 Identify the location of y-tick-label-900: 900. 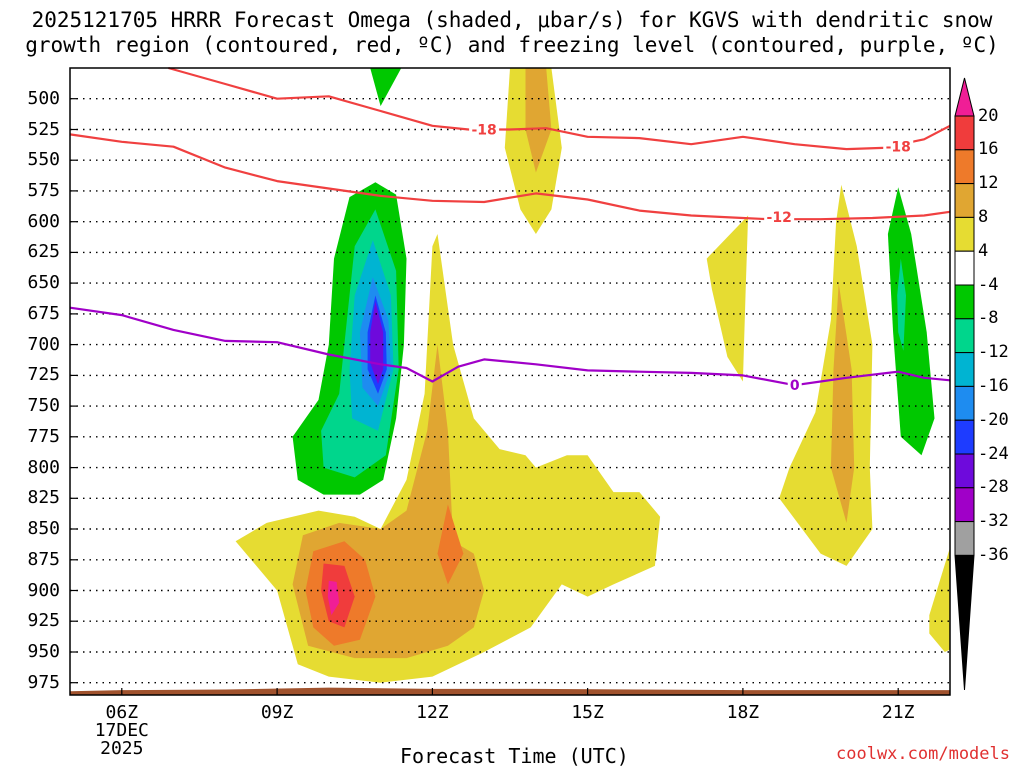
(43, 590).